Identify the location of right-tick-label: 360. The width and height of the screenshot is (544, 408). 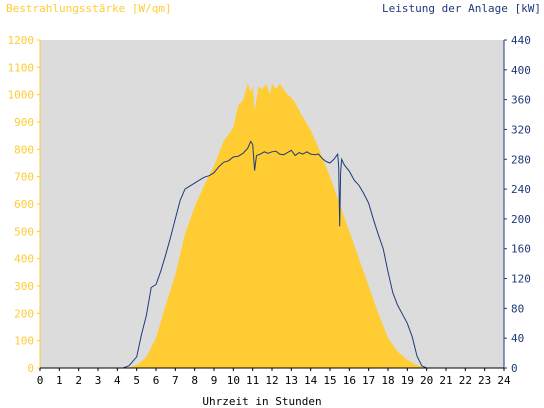
(521, 100).